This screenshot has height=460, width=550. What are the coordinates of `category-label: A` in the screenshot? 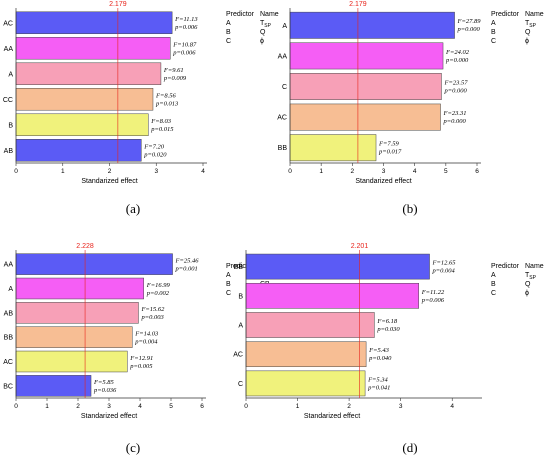 It's located at (240, 326).